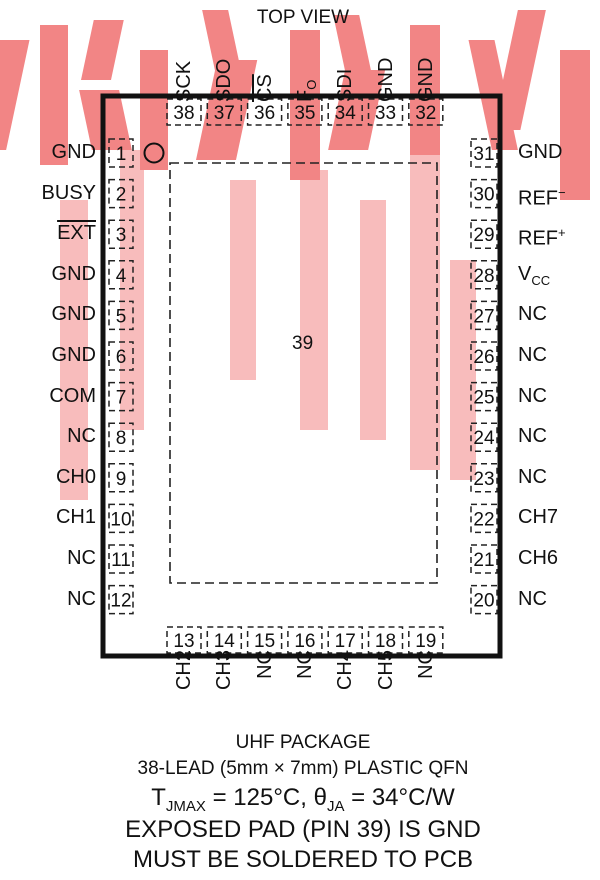  I want to click on right-pin-29-name: REF+, so click(542, 236).